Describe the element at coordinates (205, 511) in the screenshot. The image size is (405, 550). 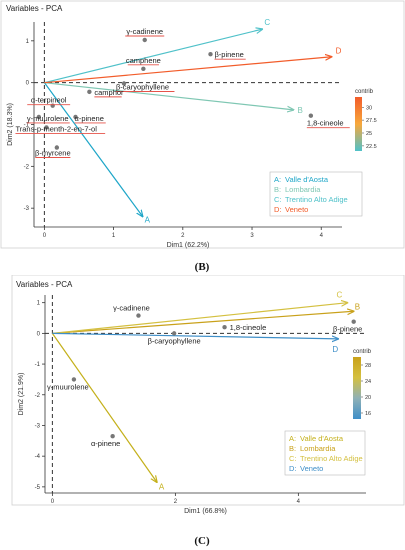
I see `x-axis-label: Dim1 (66.8%)` at that location.